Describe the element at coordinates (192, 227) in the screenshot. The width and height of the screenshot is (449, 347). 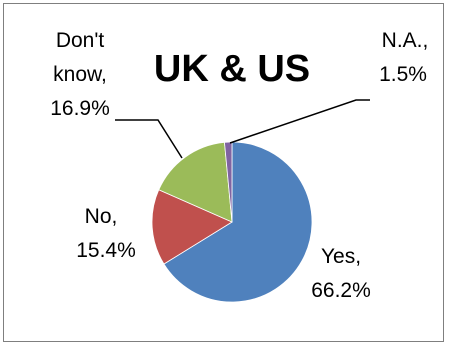
I see `pie-slice-no` at that location.